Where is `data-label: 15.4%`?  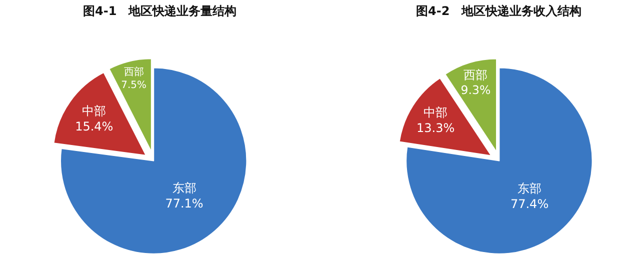 data-label: 15.4% is located at coordinates (94, 127).